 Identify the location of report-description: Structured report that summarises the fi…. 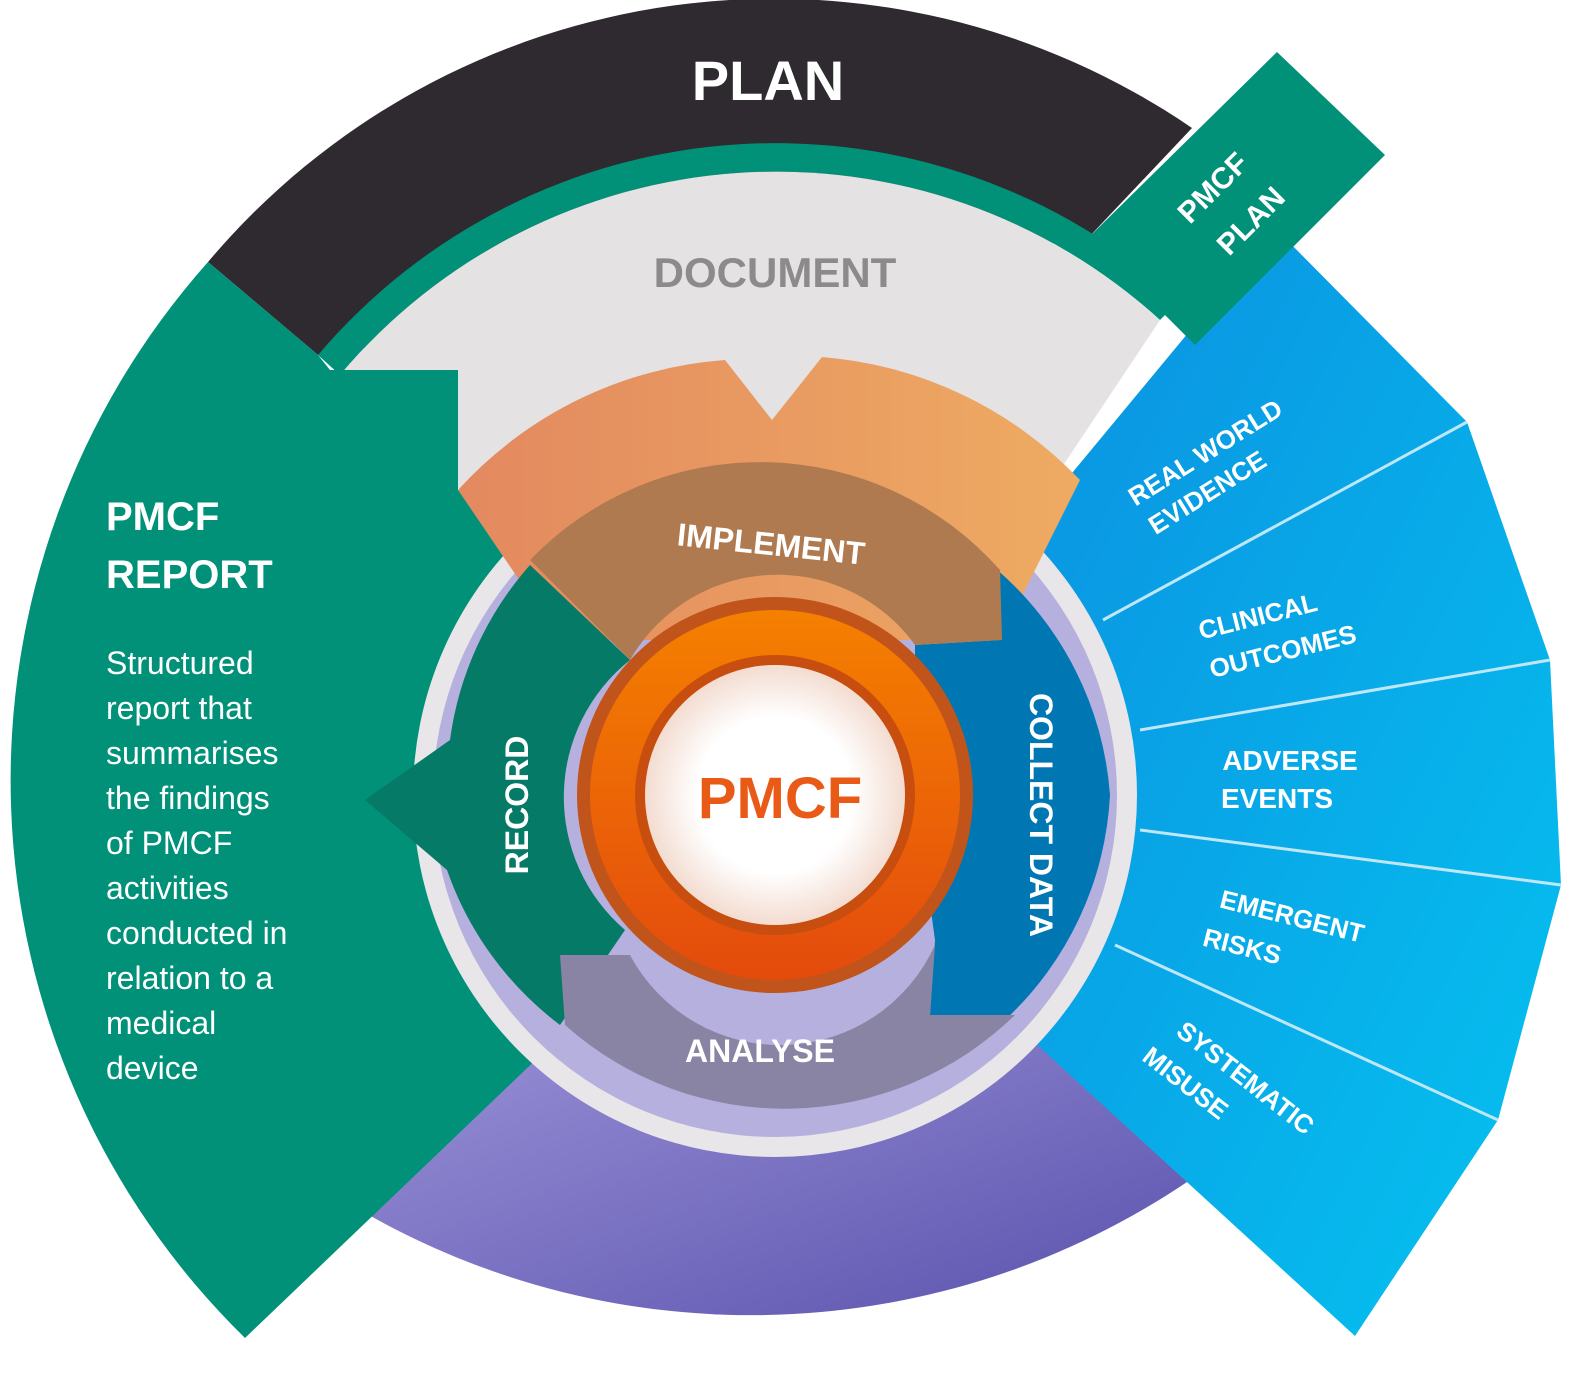
(196, 865).